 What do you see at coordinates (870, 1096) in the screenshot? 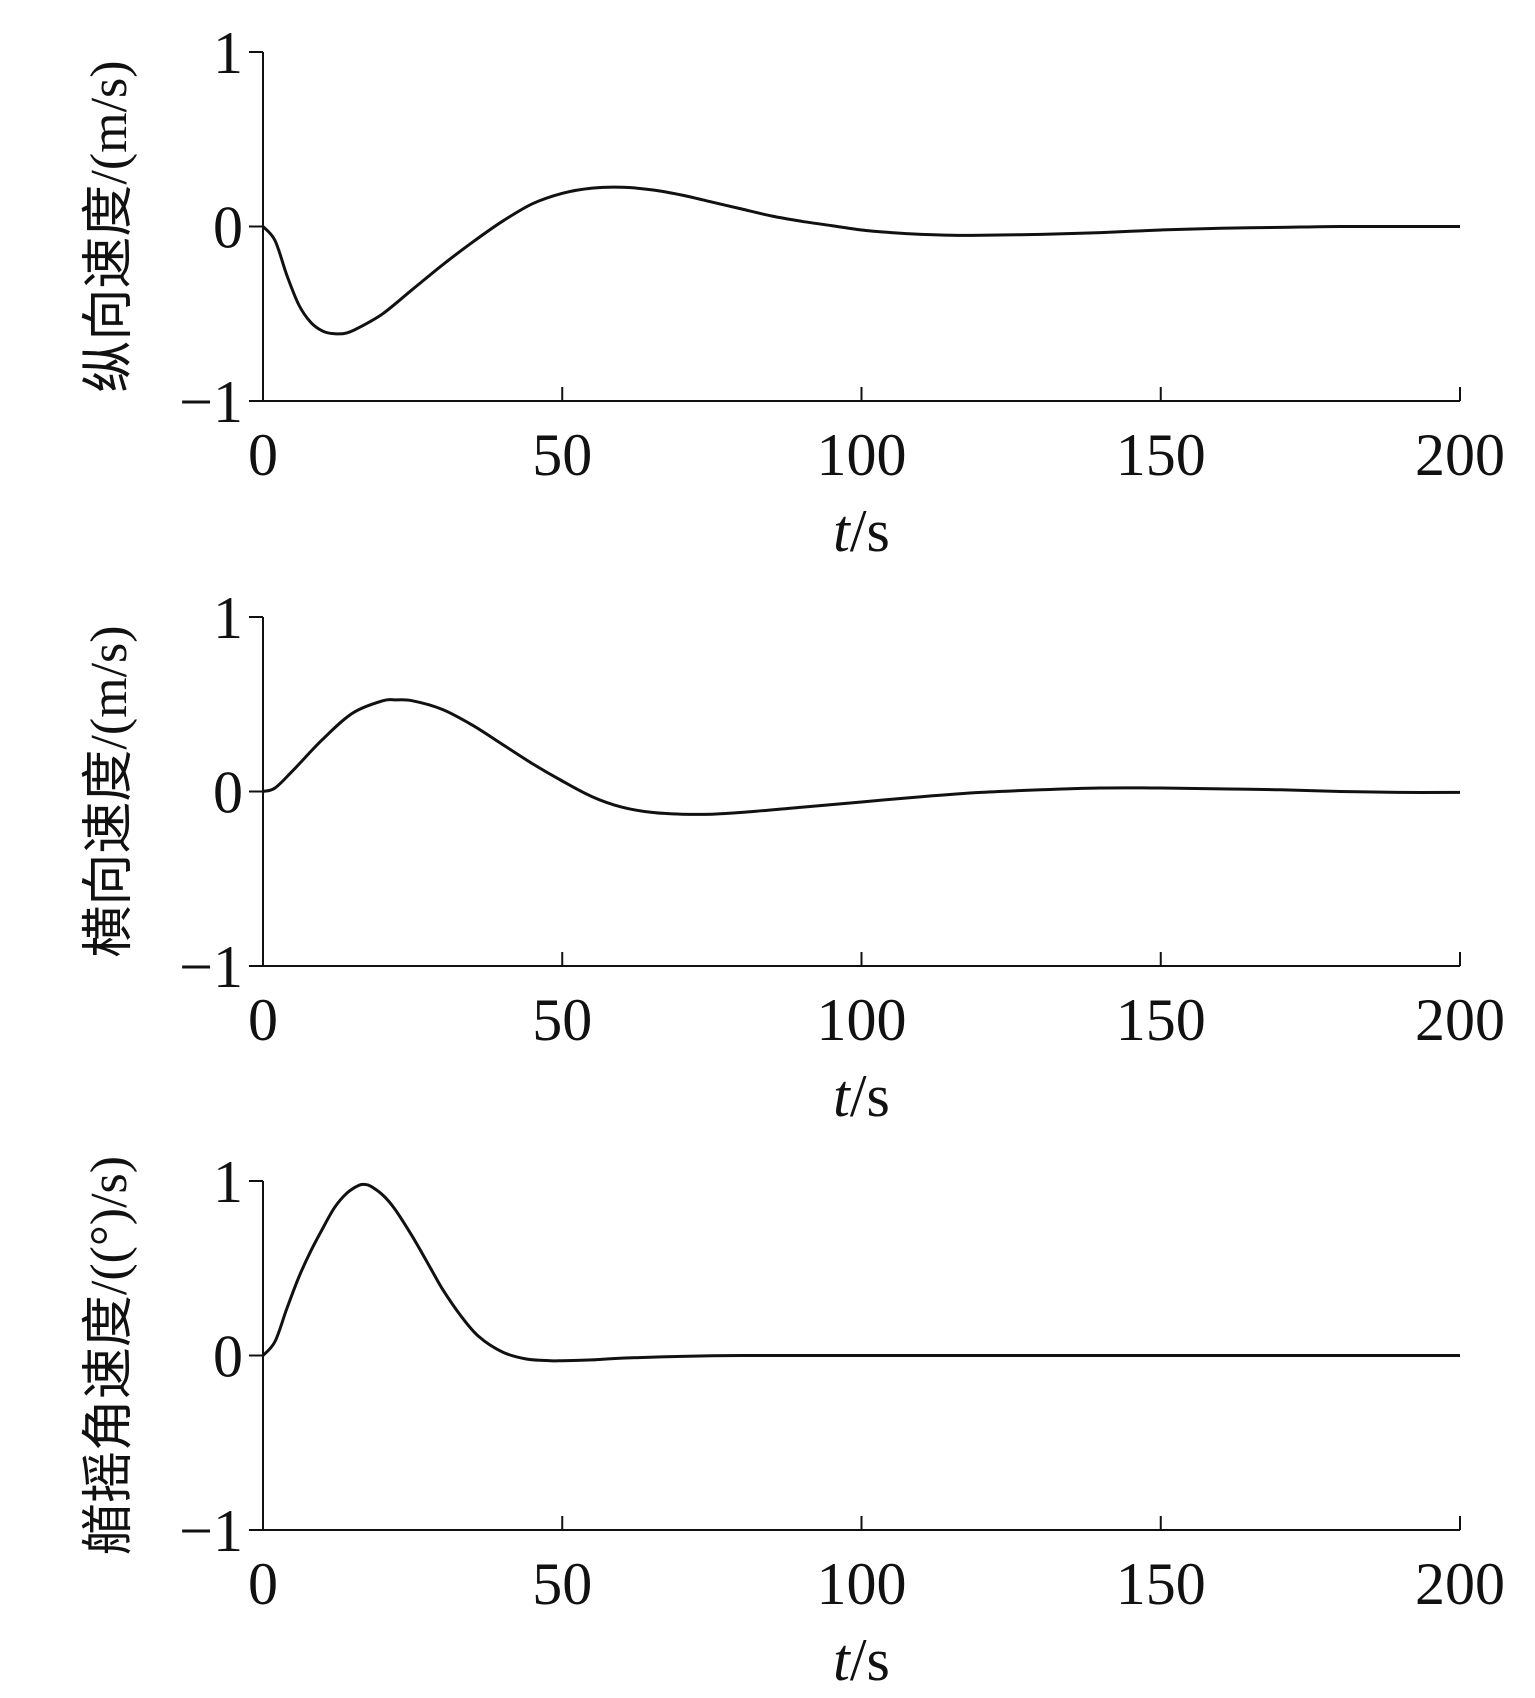
I see `panel-2-x-axis-title-unit: /s` at bounding box center [870, 1096].